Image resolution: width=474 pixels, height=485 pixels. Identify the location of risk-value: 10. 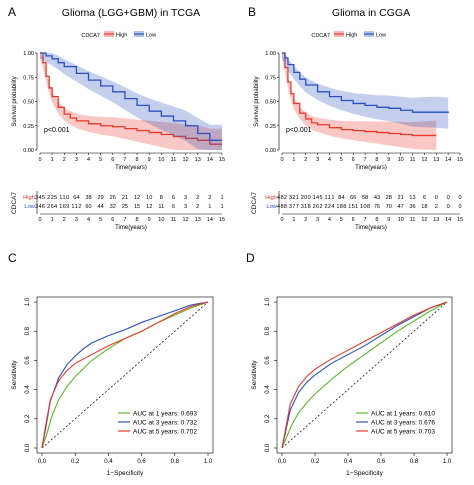
(149, 198).